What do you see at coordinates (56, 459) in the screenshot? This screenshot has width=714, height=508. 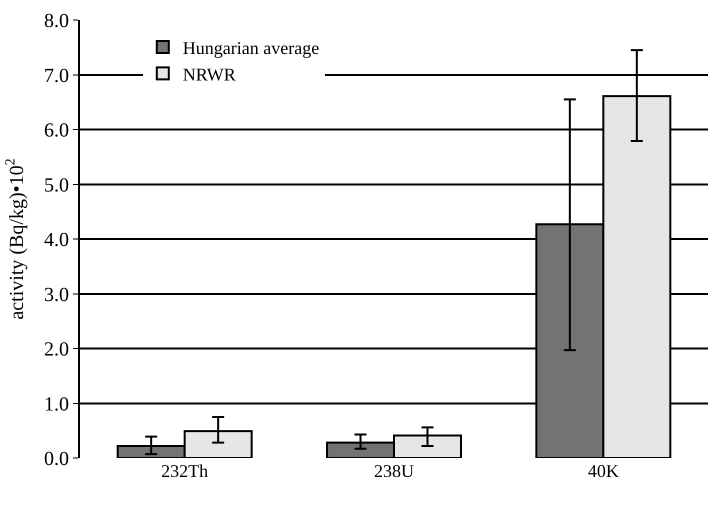 I see `y-tick-label: 0.0` at bounding box center [56, 459].